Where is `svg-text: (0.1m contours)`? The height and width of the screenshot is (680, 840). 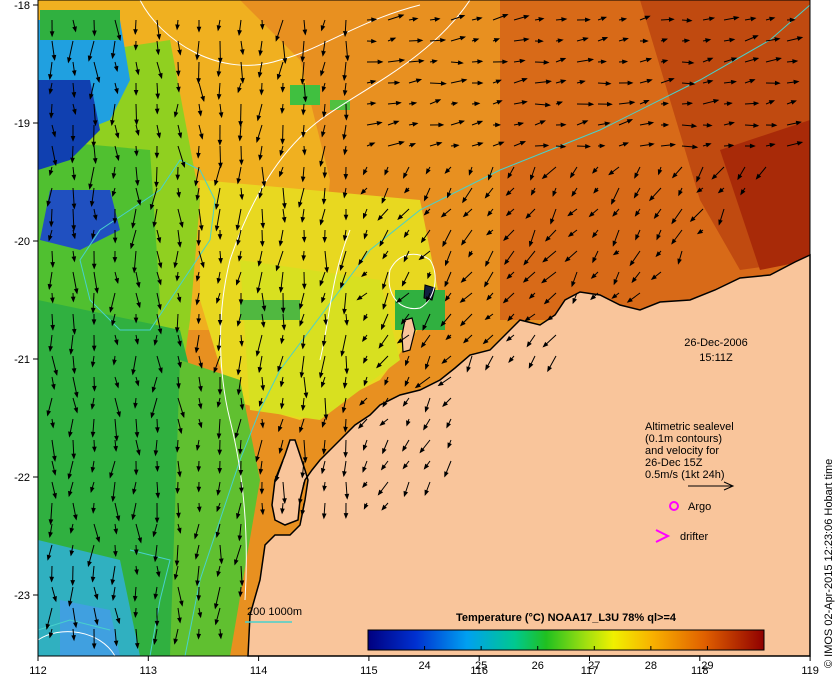
svg-text: (0.1m contours) is located at coordinates (683, 439).